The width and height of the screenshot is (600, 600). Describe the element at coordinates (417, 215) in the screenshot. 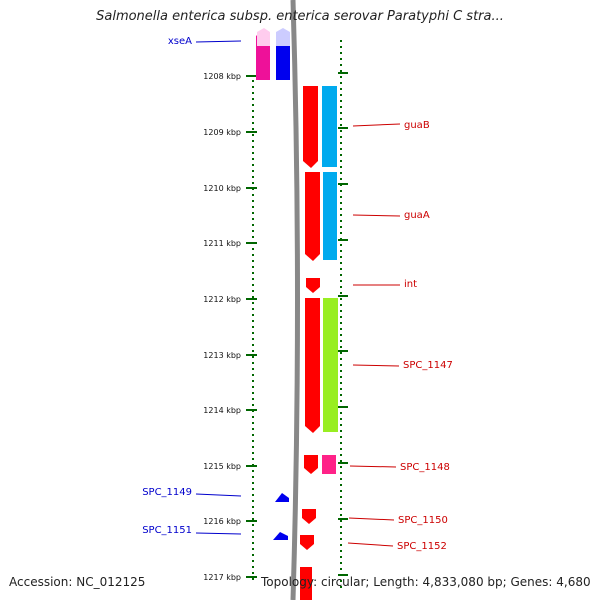

I see `gene-label: guaA` at that location.